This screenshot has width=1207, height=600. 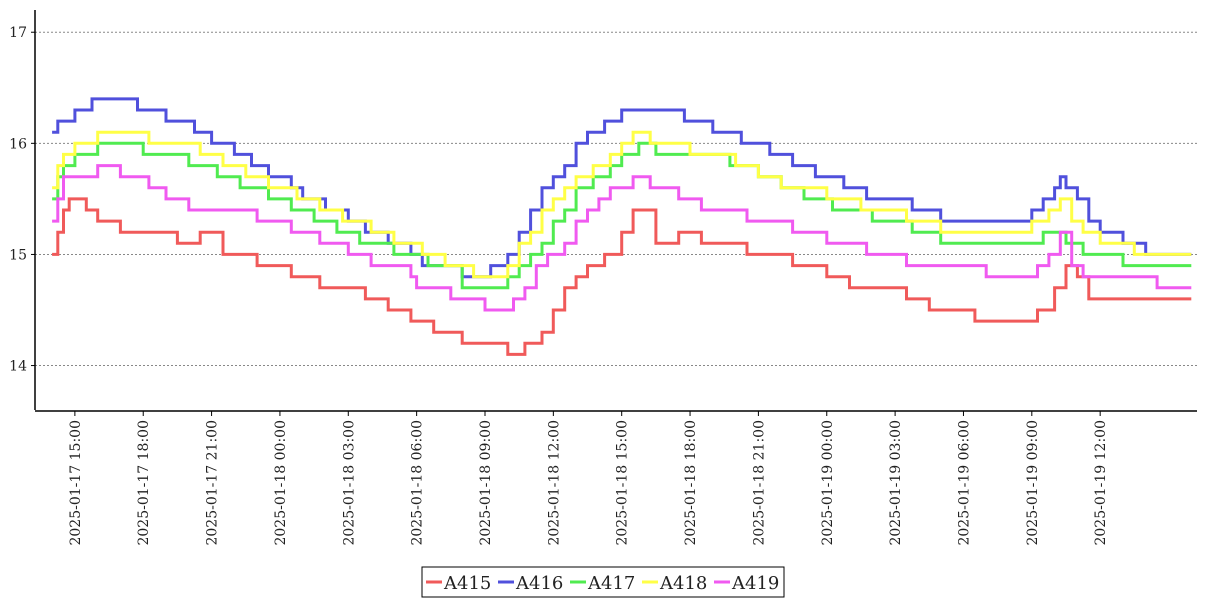 What do you see at coordinates (611, 583) in the screenshot?
I see `legend-label-a417: A417` at bounding box center [611, 583].